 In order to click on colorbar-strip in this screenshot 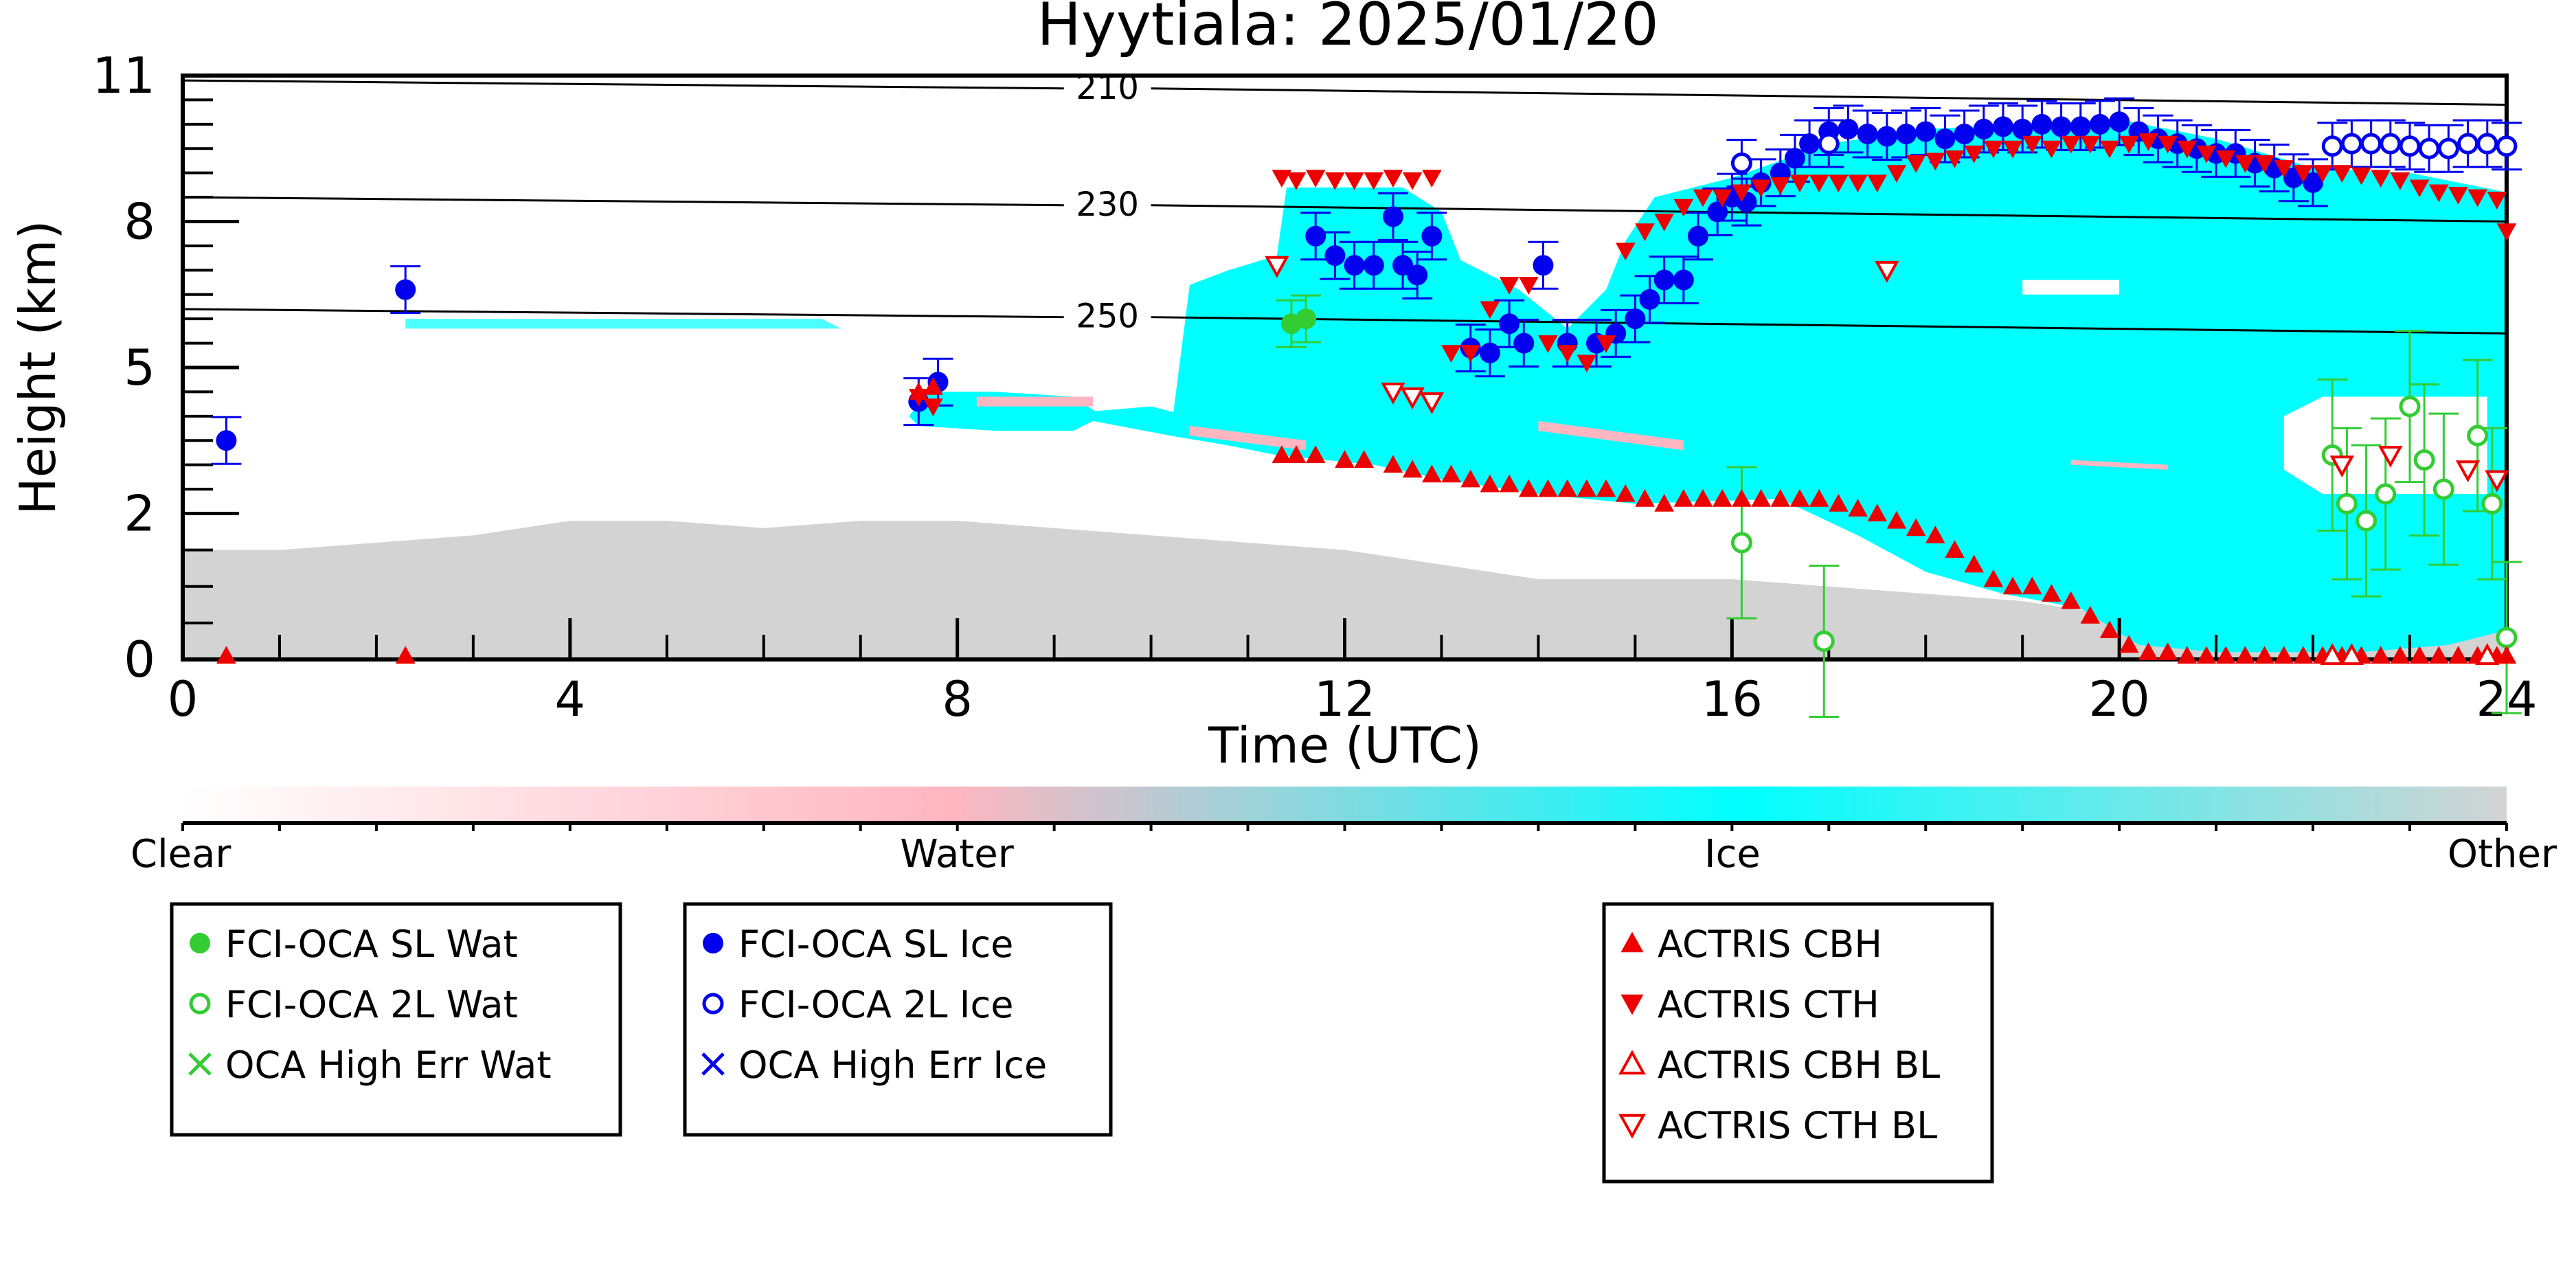, I will do `click(1345, 804)`.